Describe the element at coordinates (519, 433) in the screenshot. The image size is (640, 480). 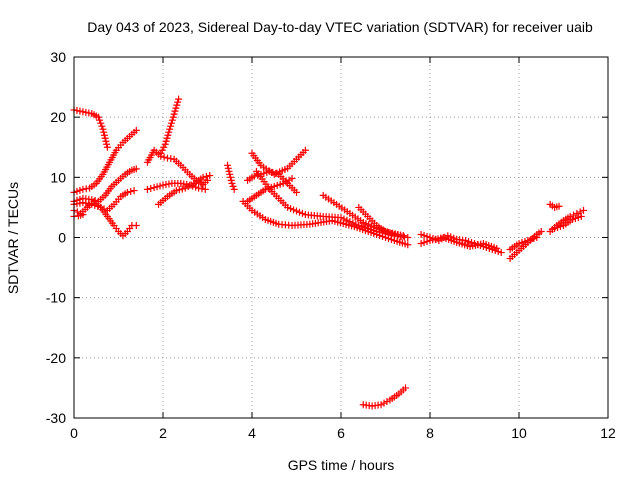
I see `x-tick-label: 10` at that location.